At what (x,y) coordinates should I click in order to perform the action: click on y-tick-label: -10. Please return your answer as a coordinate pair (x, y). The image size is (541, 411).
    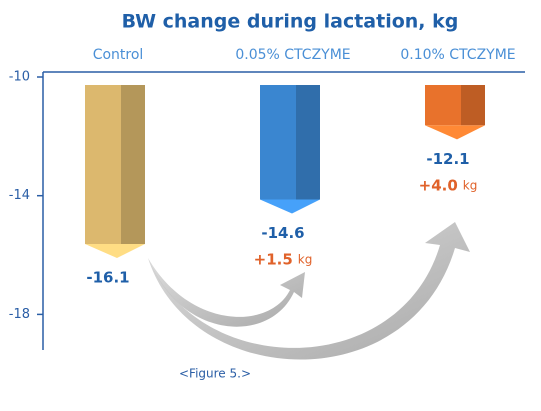
    Looking at the image, I should click on (19, 77).